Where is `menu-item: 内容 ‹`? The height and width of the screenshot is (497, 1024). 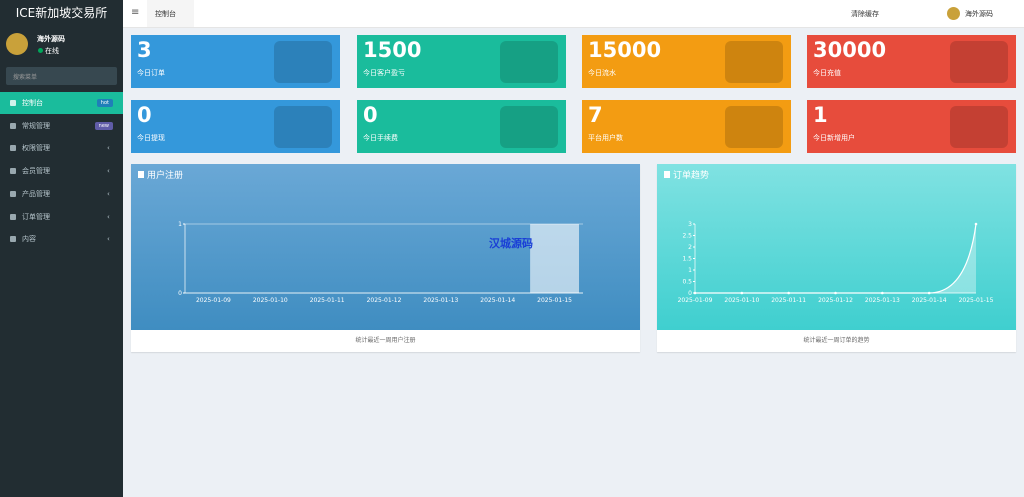 menu-item: 内容 ‹ is located at coordinates (61, 239).